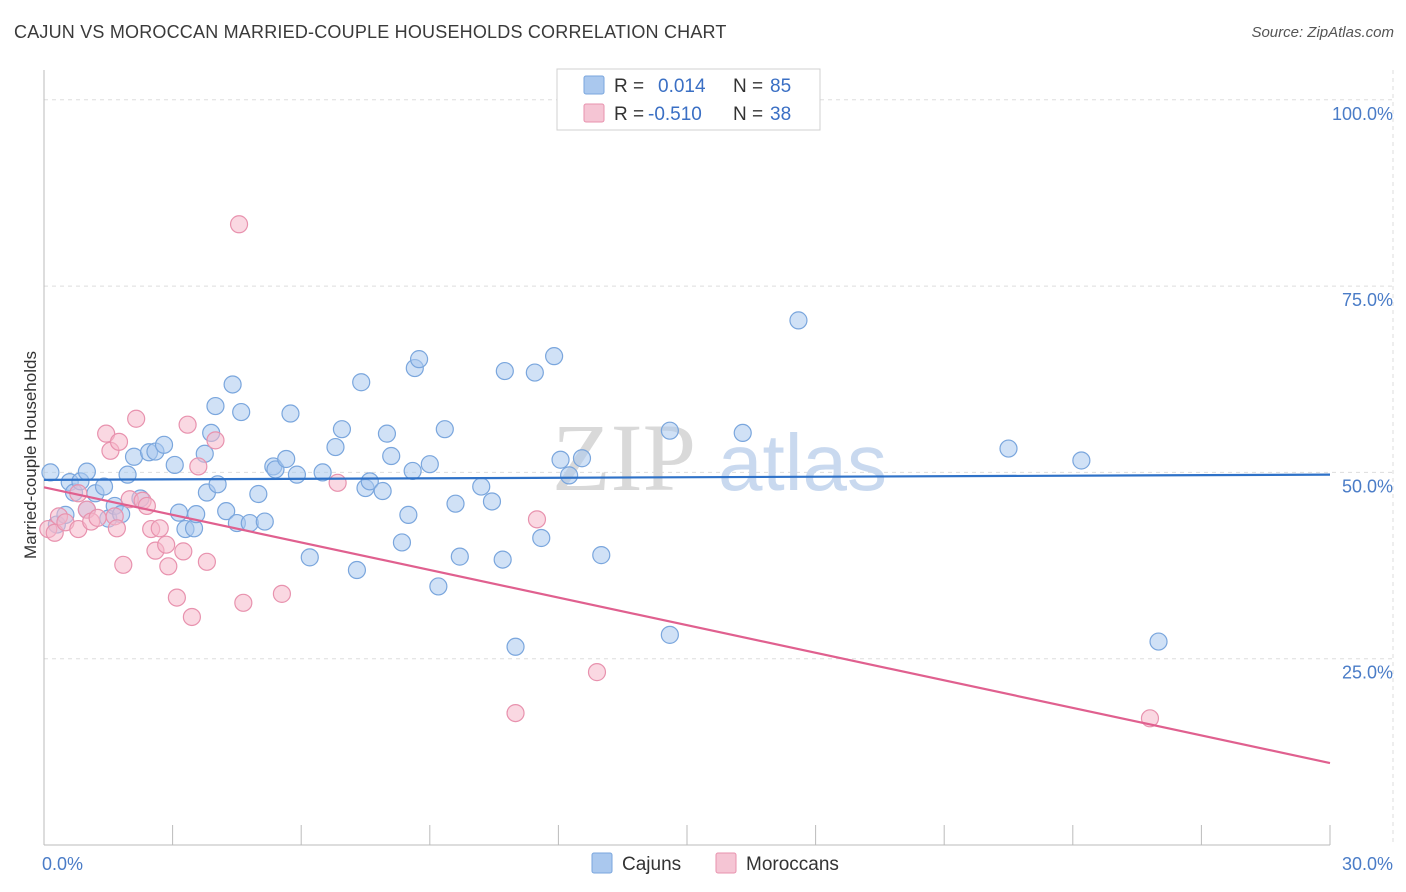 Image resolution: width=1406 pixels, height=892 pixels. I want to click on y-tick-label-1: 50.0%, so click(1367, 486).